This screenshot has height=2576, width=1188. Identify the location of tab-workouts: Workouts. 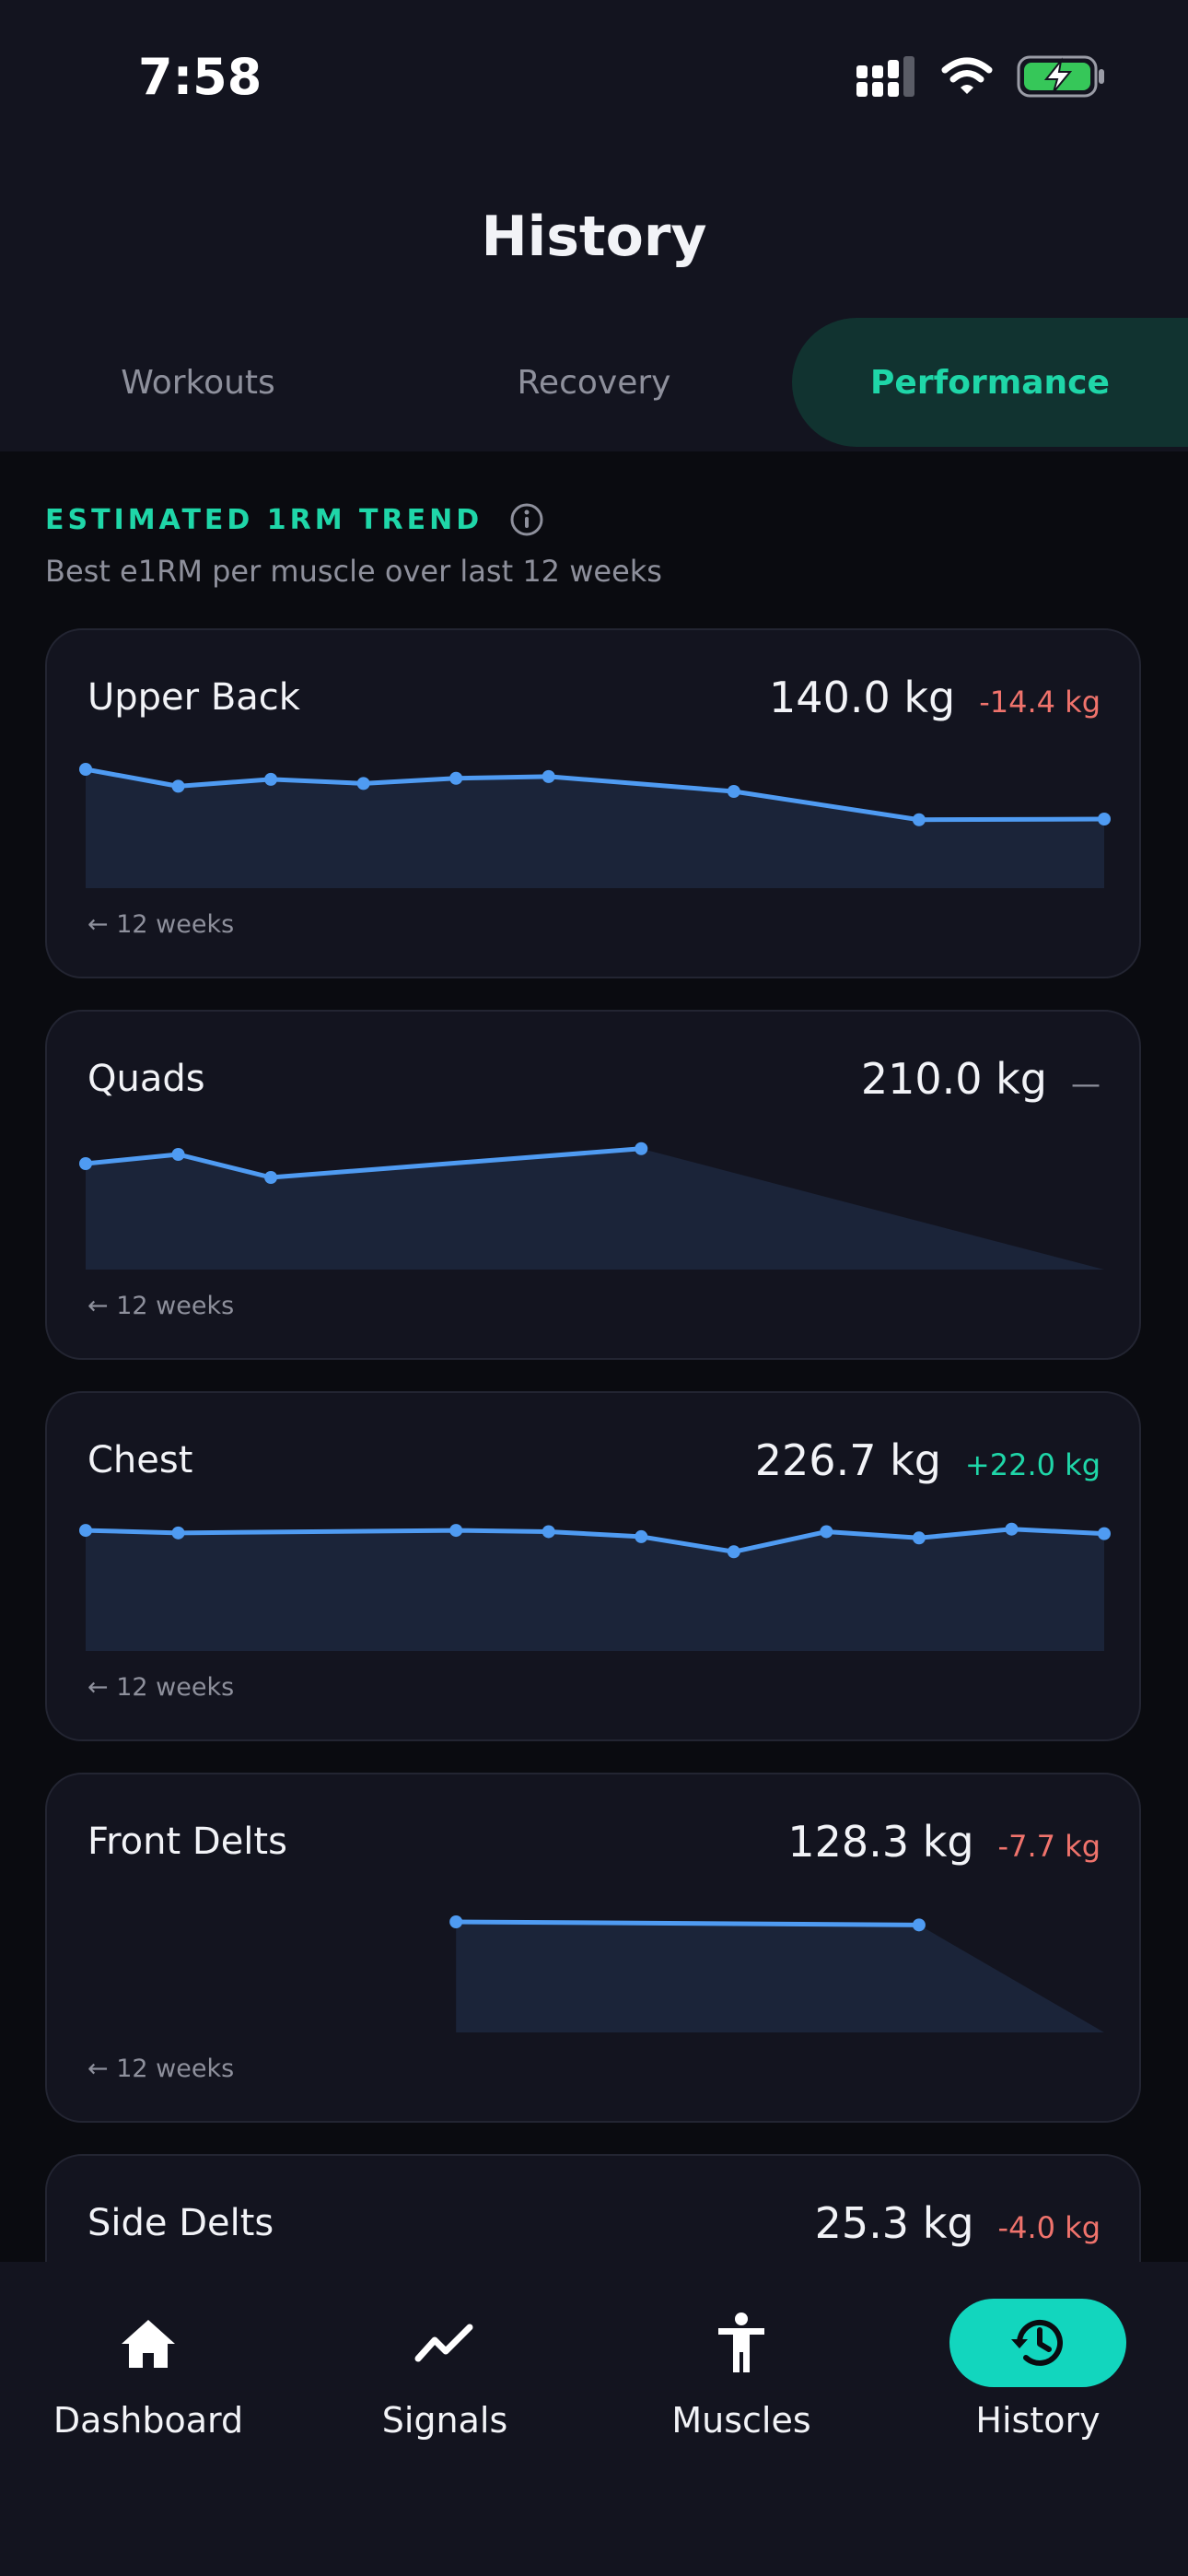
(198, 382).